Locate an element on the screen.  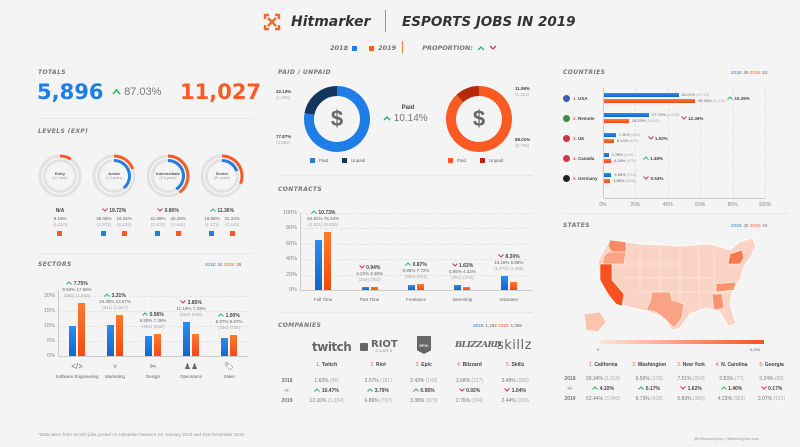
bar-counts: (611) (1,507) is located at coordinates (115, 307).